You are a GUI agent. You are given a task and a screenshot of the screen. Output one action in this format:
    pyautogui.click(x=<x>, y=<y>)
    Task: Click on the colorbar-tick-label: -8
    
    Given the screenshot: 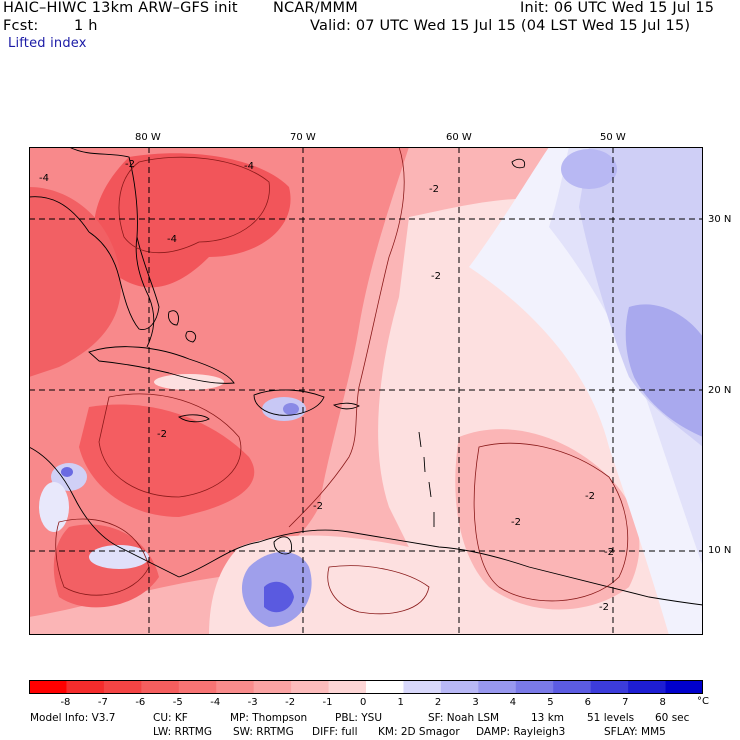 What is the action you would take?
    pyautogui.click(x=65, y=702)
    